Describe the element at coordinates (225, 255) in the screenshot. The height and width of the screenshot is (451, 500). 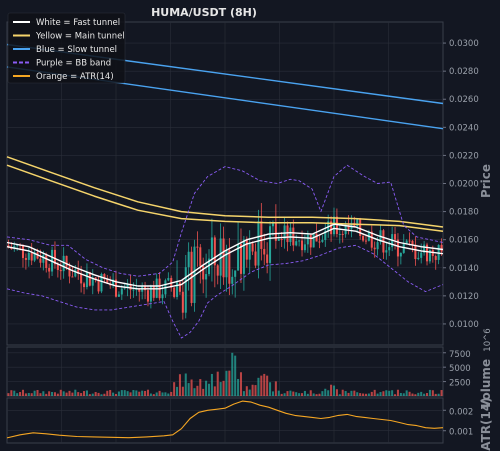
I see `white-tunnel-upper-line` at that location.